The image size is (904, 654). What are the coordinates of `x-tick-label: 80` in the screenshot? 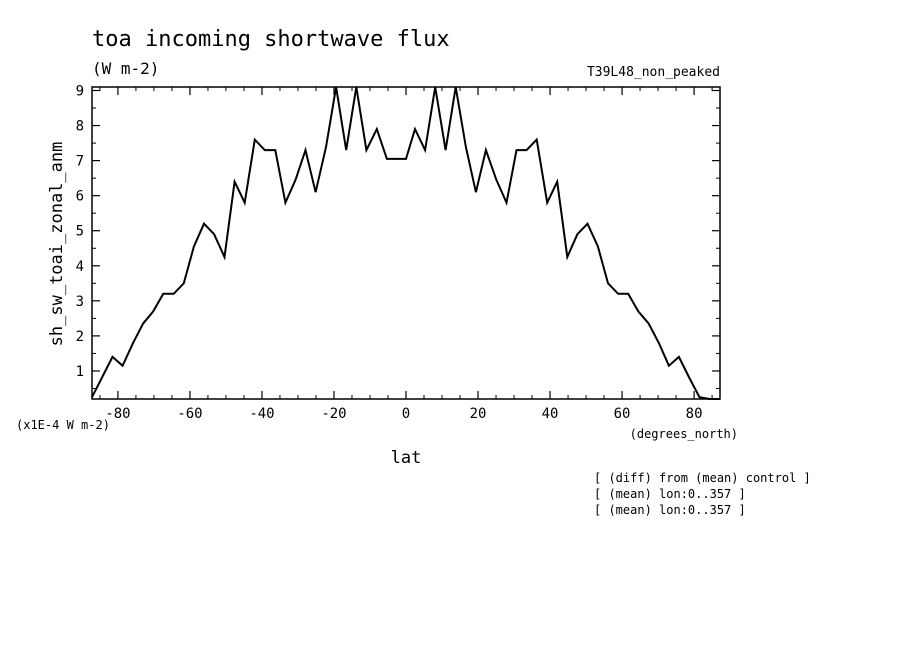 It's located at (694, 414).